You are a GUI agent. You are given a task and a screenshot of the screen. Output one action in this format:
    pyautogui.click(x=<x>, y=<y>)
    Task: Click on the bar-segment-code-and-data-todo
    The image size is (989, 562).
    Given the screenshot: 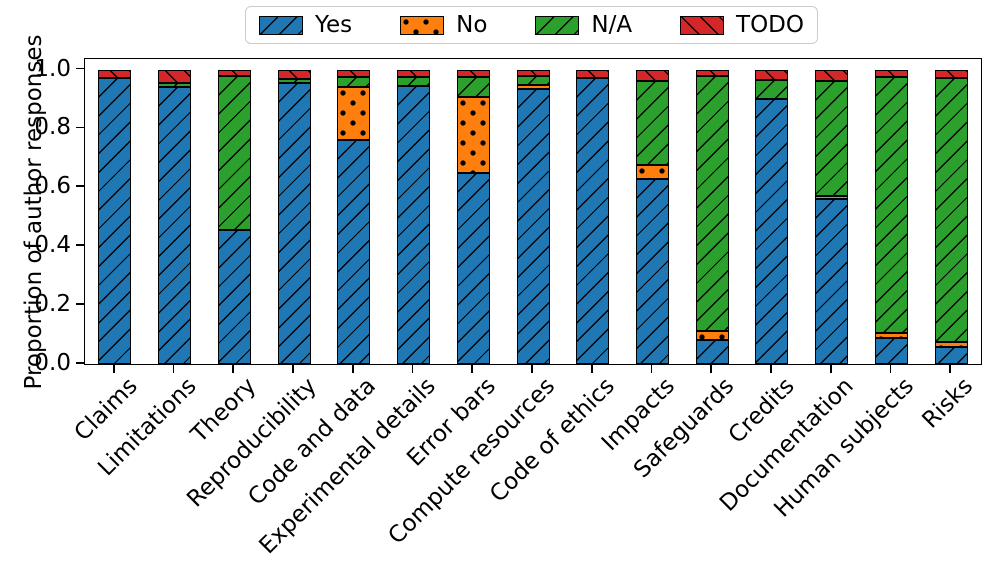 What is the action you would take?
    pyautogui.click(x=354, y=73)
    